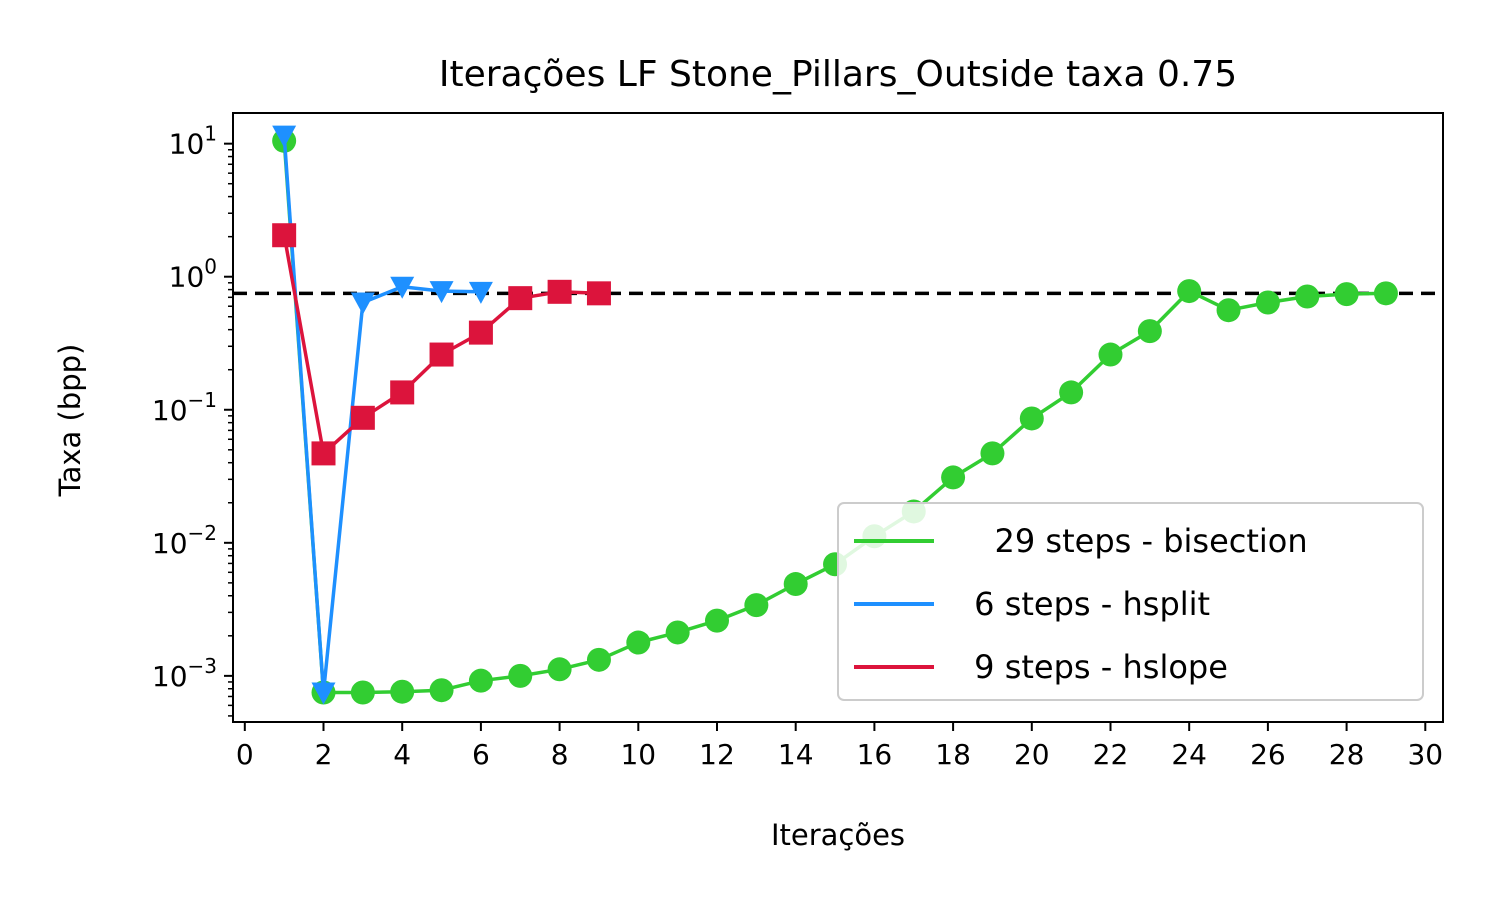 This screenshot has height=900, width=1500. Describe the element at coordinates (1111, 754) in the screenshot. I see `x-tick-label: 22` at that location.